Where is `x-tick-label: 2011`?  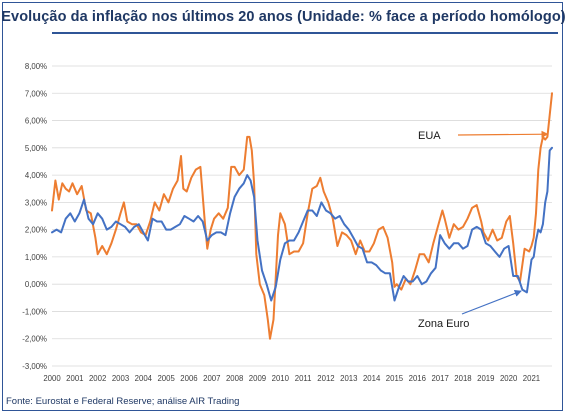
x-tick-label: 2011 is located at coordinates (303, 378).